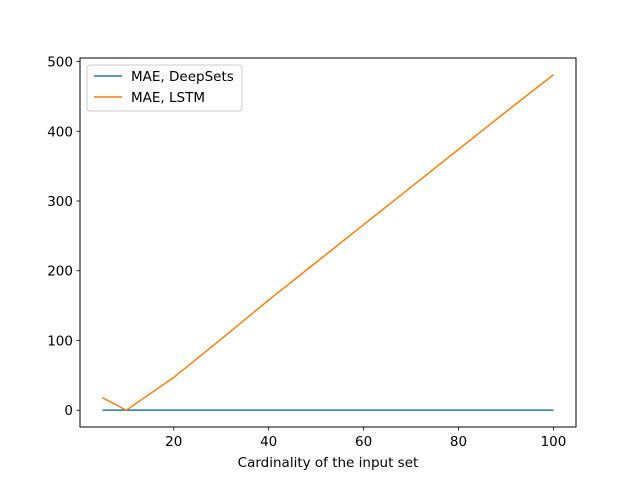 Image resolution: width=640 pixels, height=480 pixels. Describe the element at coordinates (60, 272) in the screenshot. I see `y-tick-label: 200` at that location.